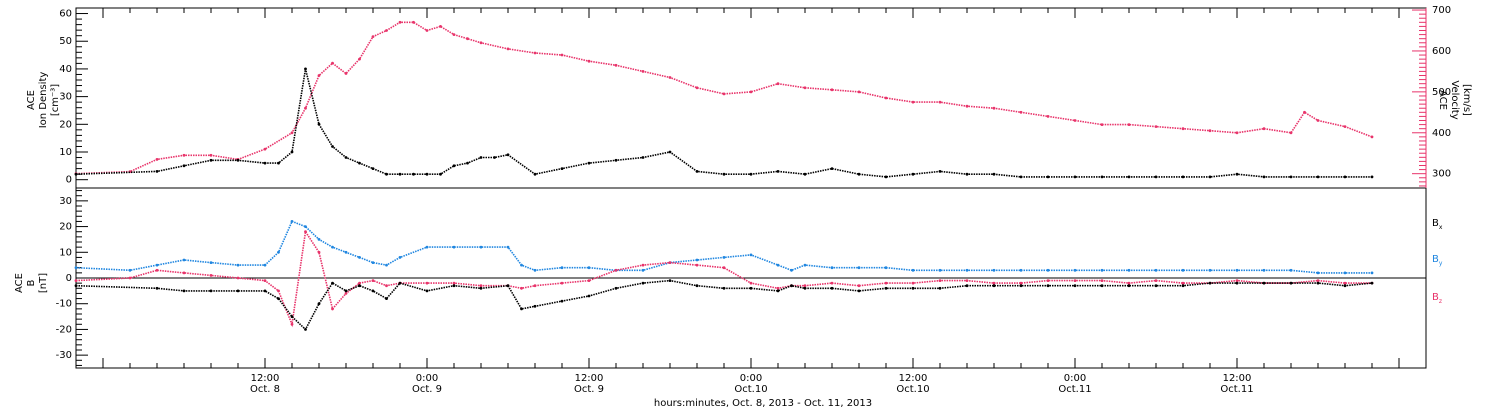  Describe the element at coordinates (1441, 92) in the screenshot. I see `right-tick-label: 500` at that location.